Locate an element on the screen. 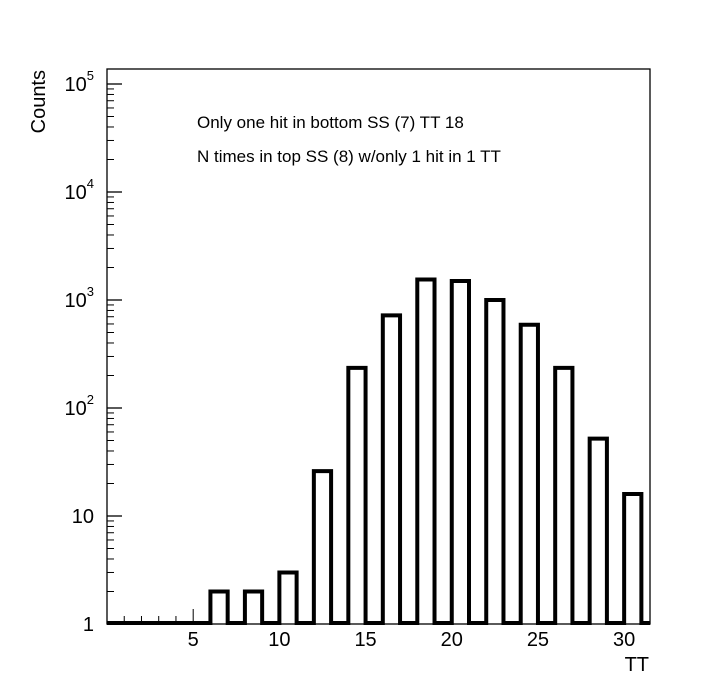  y-tick-label: 10⁵ is located at coordinates (79, 82).